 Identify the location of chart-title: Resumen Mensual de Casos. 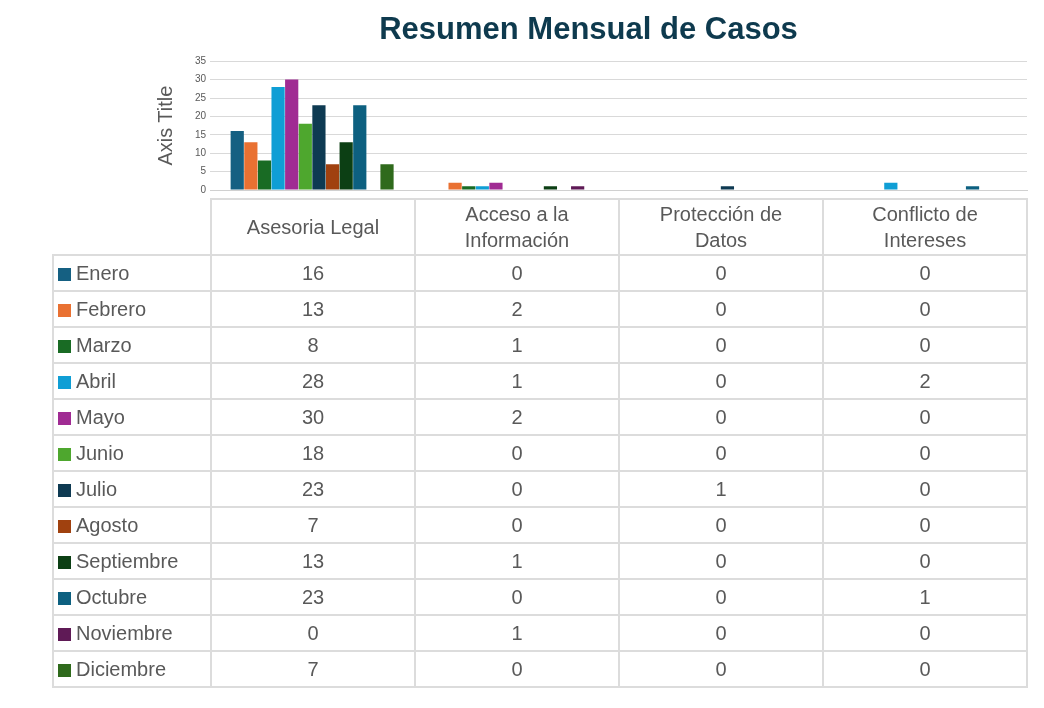
(588, 29).